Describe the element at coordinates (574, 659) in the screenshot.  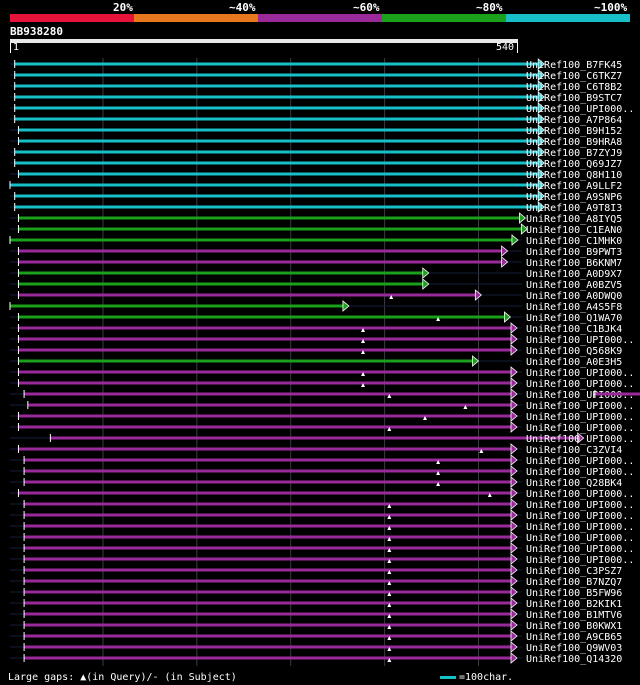
I see `hit-label: UniRef100_Q14320` at that location.